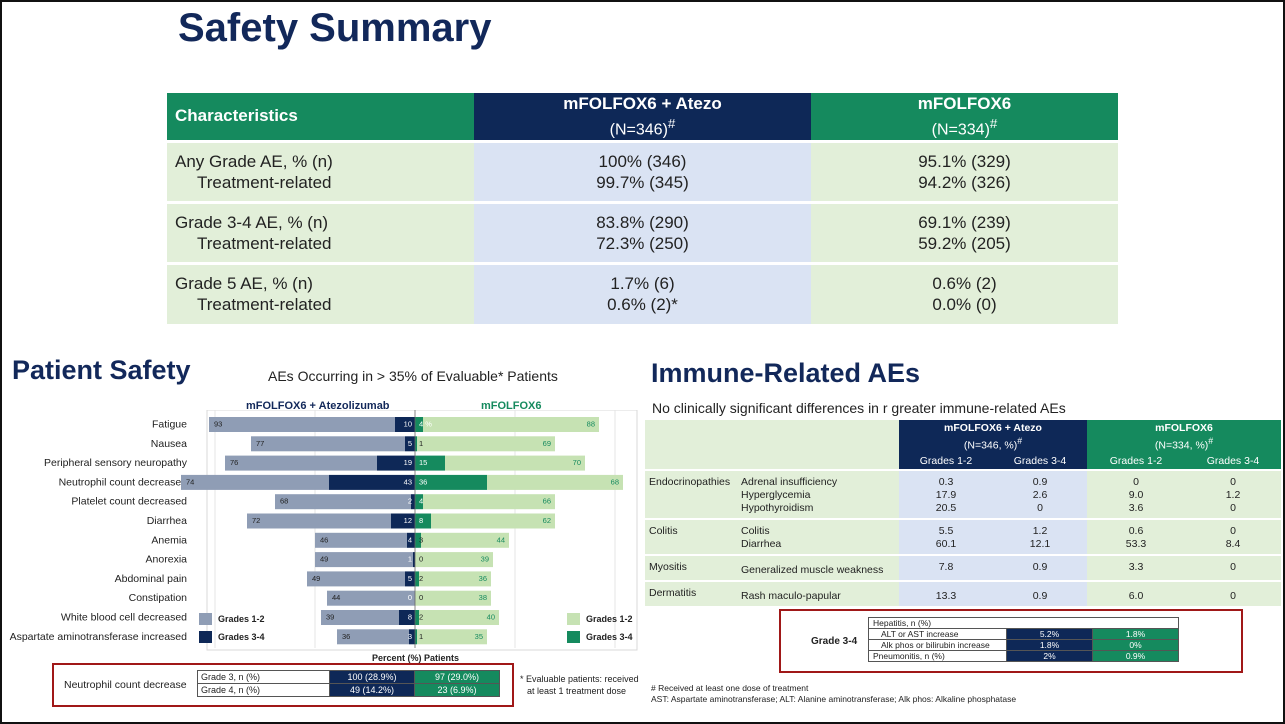 This screenshot has width=1285, height=724. Describe the element at coordinates (642, 117) in the screenshot. I see `col-arm1: mFOLFOX6 + Atezo (N=346)#` at that location.